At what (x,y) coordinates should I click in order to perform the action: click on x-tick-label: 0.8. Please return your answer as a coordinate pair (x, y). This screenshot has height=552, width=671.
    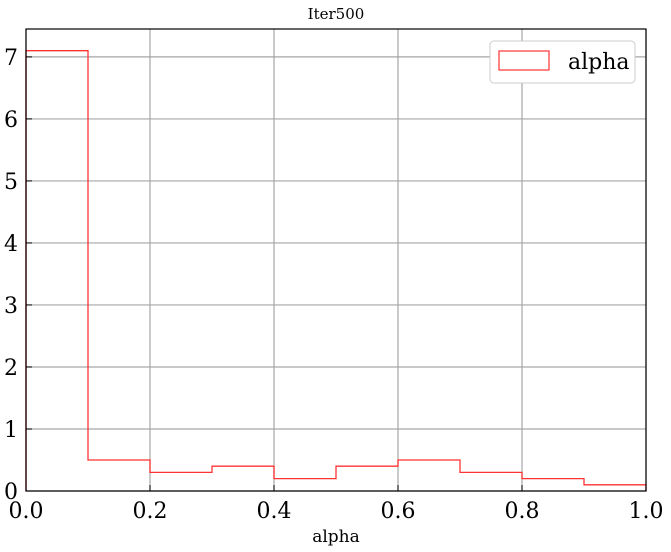
    Looking at the image, I should click on (522, 511).